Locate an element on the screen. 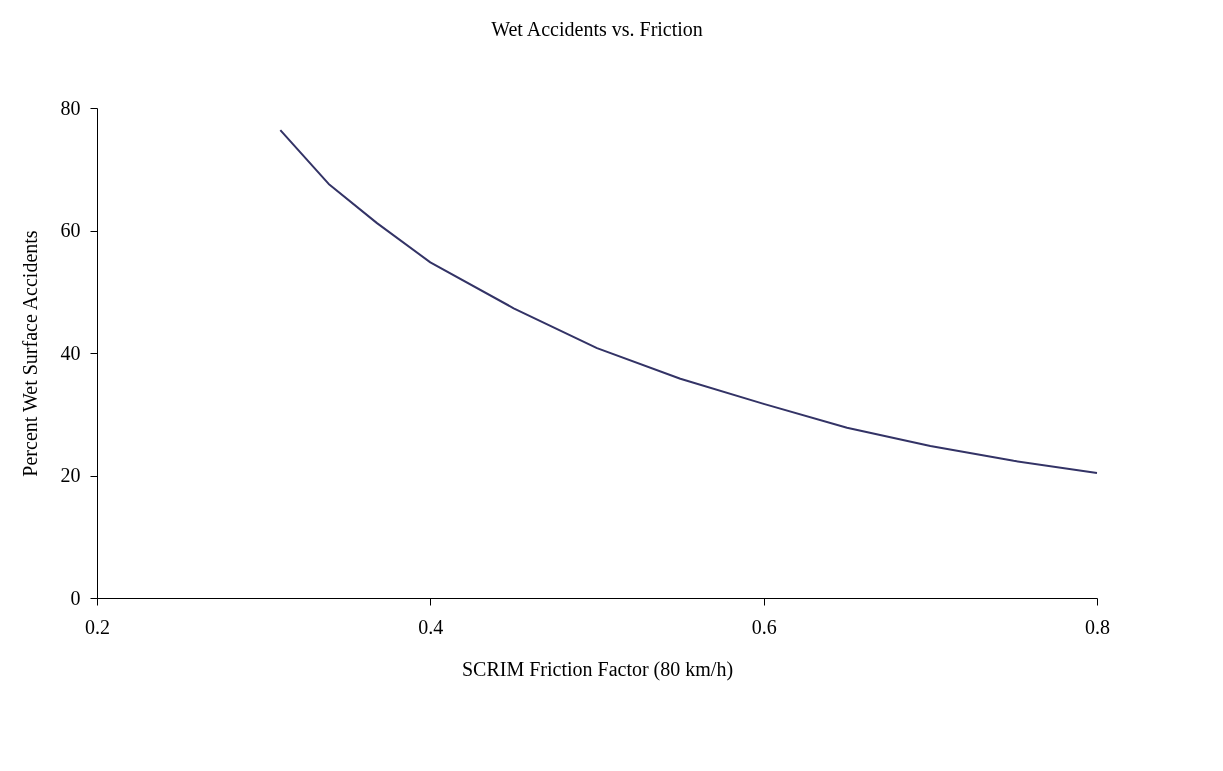  y-axis-title: Percent Wet Surface Accidents is located at coordinates (29, 353).